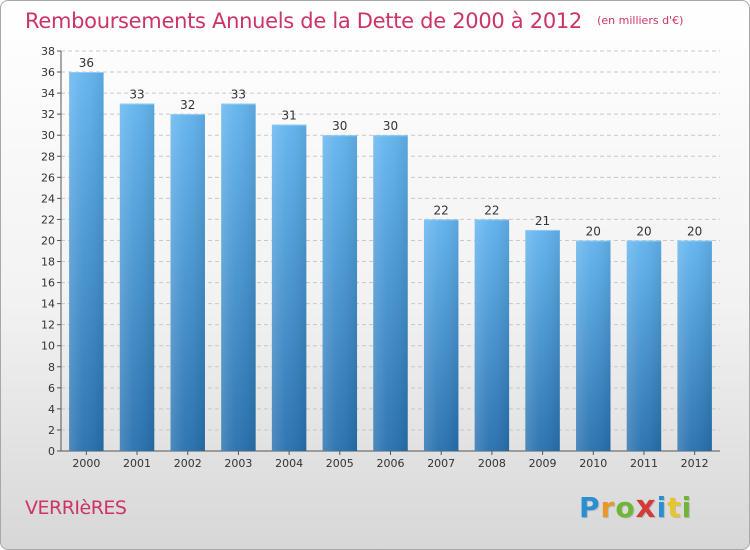 The width and height of the screenshot is (750, 550). What do you see at coordinates (86, 63) in the screenshot?
I see `data-label: 36` at bounding box center [86, 63].